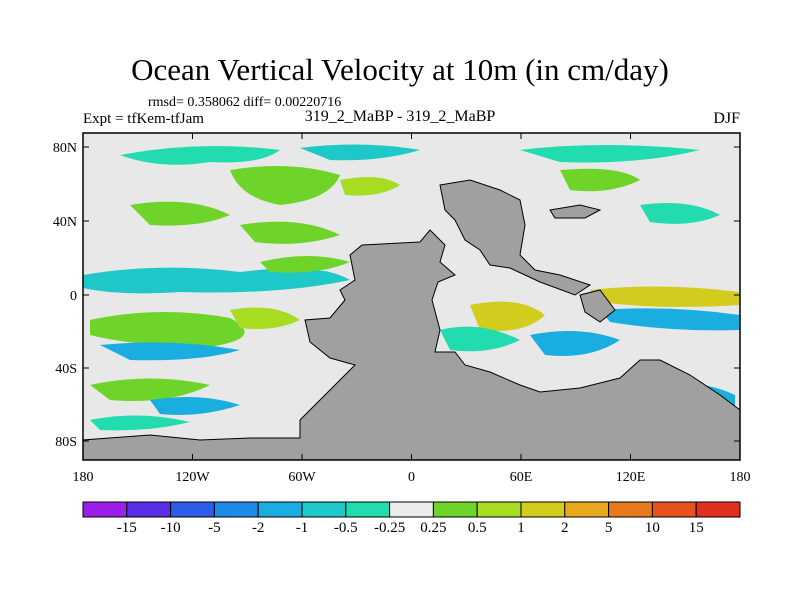 The height and width of the screenshot is (600, 800). Describe the element at coordinates (515, 237) in the screenshot. I see `continent-land` at that location.